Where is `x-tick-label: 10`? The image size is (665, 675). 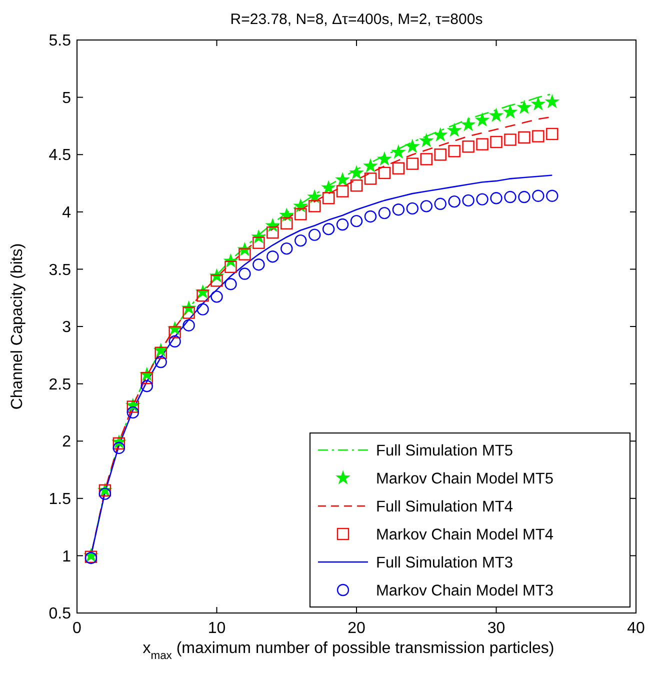 x-tick-label: 10 is located at coordinates (217, 628).